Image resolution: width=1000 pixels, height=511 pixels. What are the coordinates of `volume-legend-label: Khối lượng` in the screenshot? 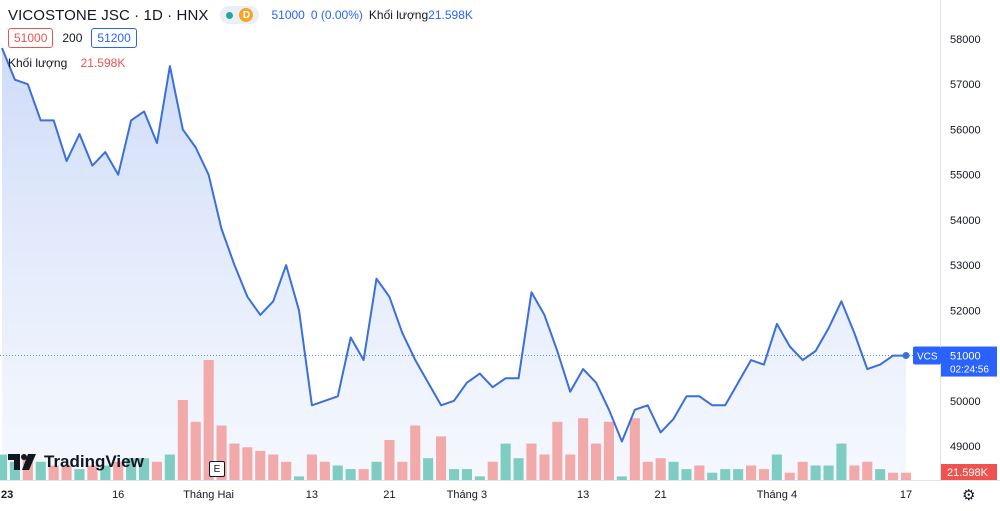 It's located at (38, 63).